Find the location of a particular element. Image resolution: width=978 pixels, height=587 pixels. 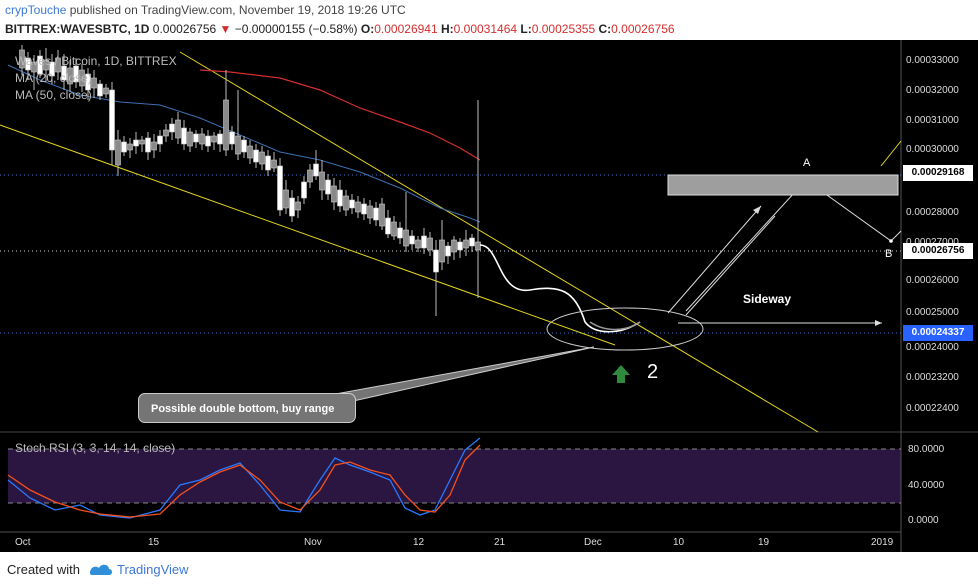

price-tick-label: 0.00033000 is located at coordinates (932, 60).